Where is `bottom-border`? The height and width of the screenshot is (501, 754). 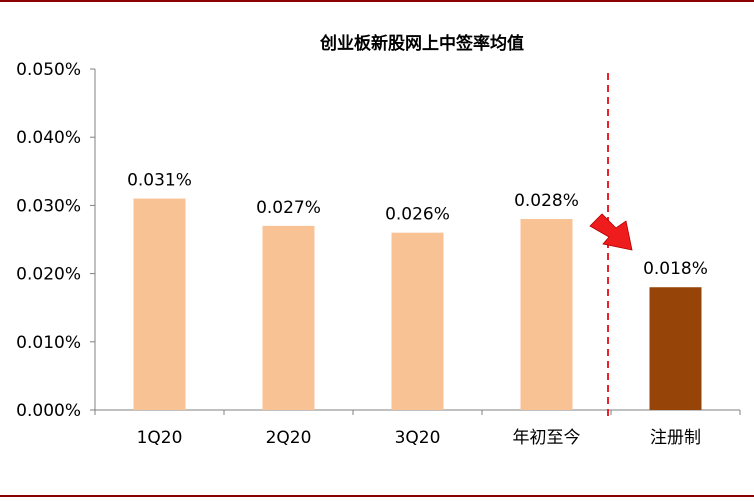
bottom-border is located at coordinates (377, 496).